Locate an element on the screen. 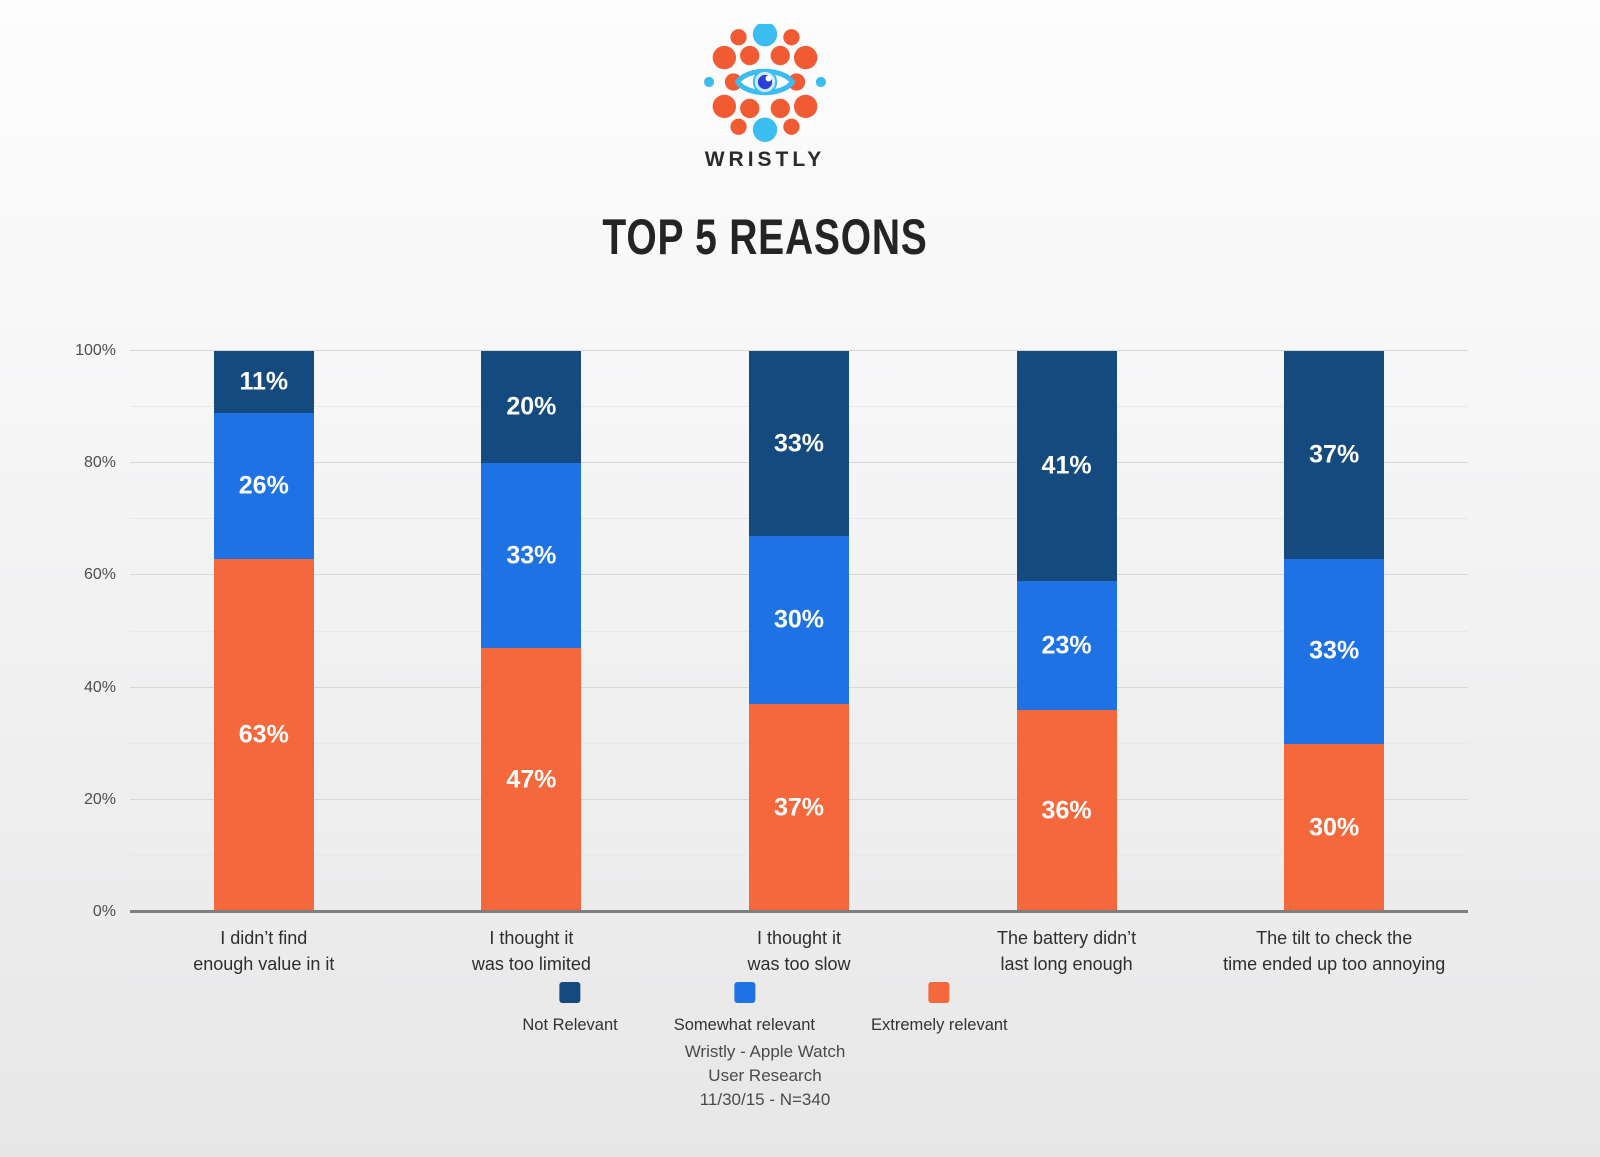 The width and height of the screenshot is (1600, 1157). y-axis-tick-label: 100% is located at coordinates (95, 350).